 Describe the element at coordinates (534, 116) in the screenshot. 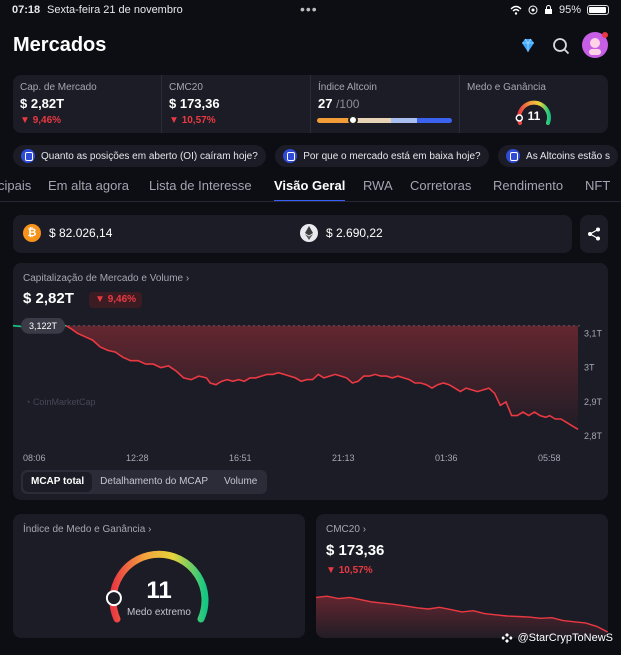

I see `fear-greed-value: 11` at that location.